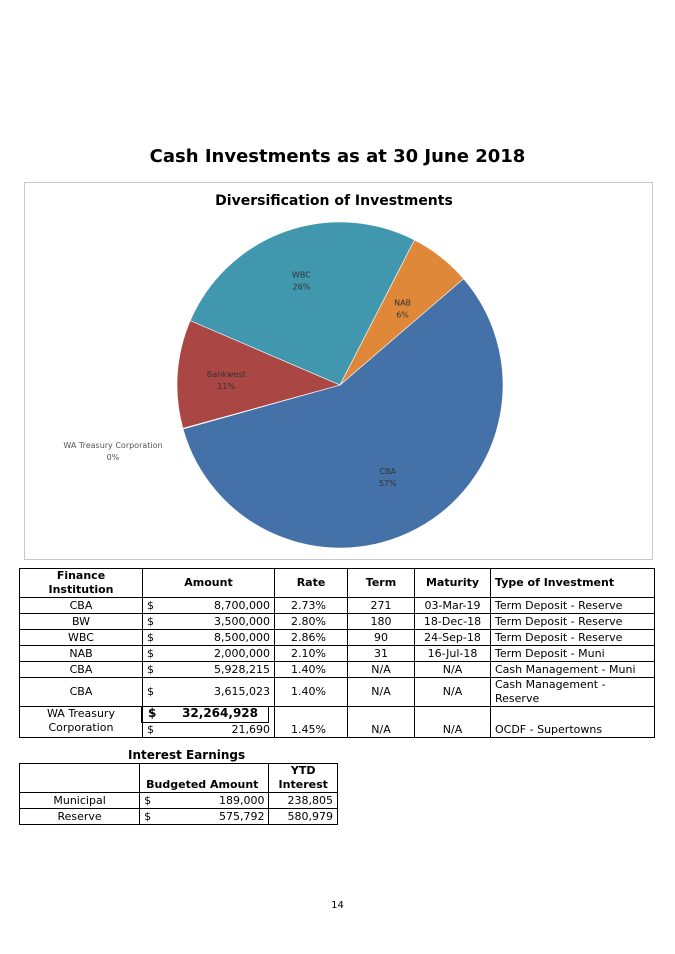 The width and height of the screenshot is (675, 954). I want to click on pie-slice-bankwest, so click(258, 374).